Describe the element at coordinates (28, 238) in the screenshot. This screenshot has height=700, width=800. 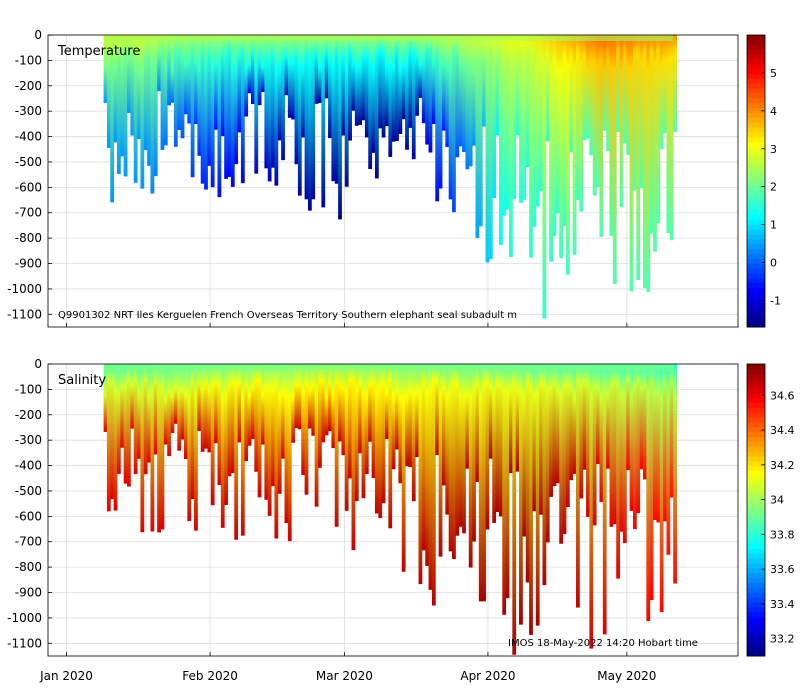
I see `y-tick-label: -800` at that location.